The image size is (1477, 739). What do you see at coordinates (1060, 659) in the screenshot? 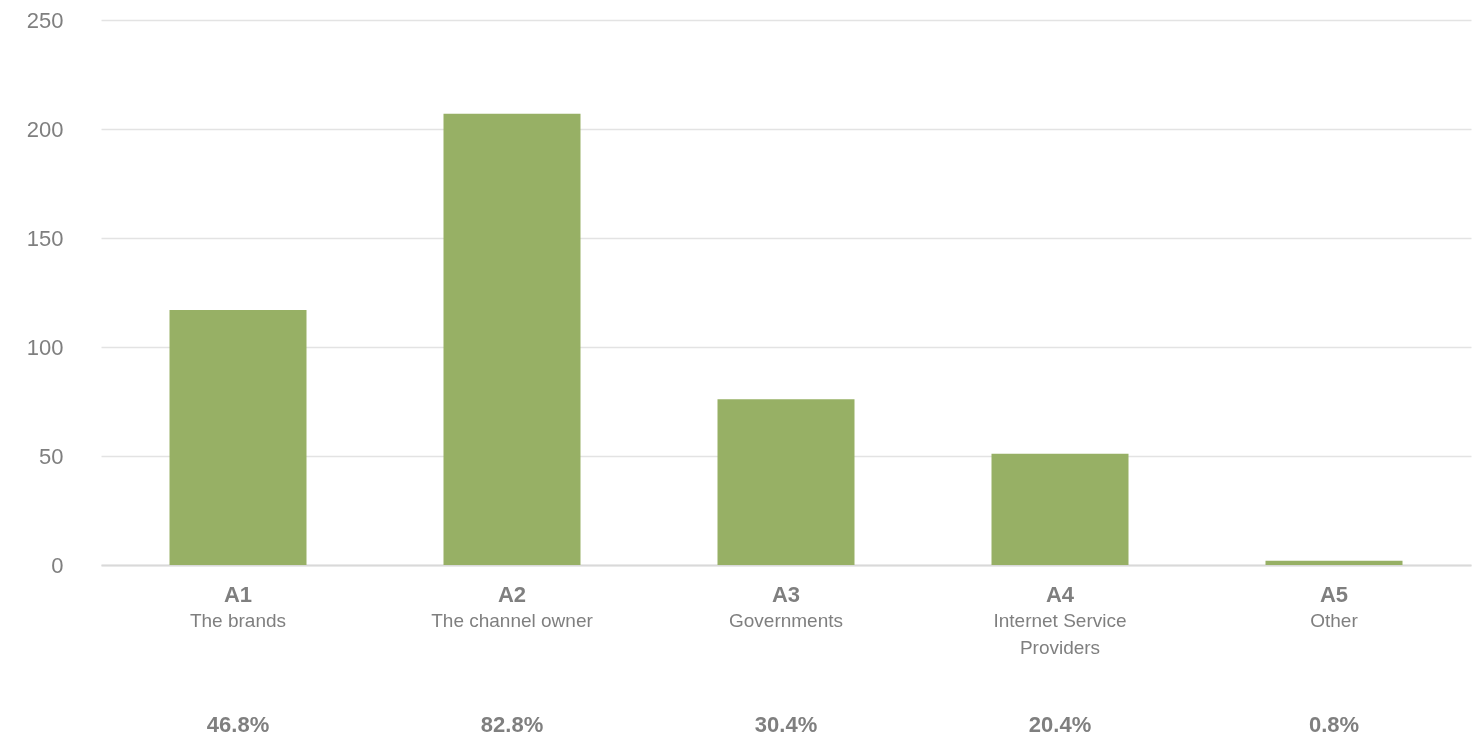
I see `category-label: A4 Internet Service Providers 20.4%` at bounding box center [1060, 659].